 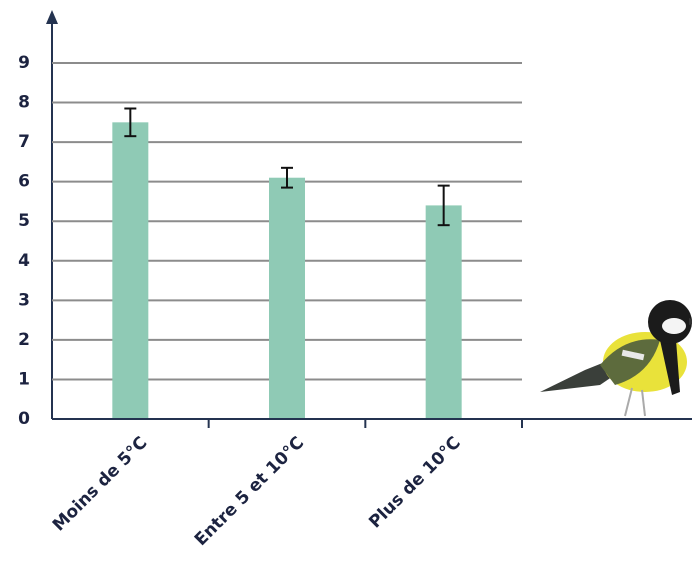 What do you see at coordinates (249, 491) in the screenshot?
I see `x-tick-label: Entre 5 et 10°C` at bounding box center [249, 491].